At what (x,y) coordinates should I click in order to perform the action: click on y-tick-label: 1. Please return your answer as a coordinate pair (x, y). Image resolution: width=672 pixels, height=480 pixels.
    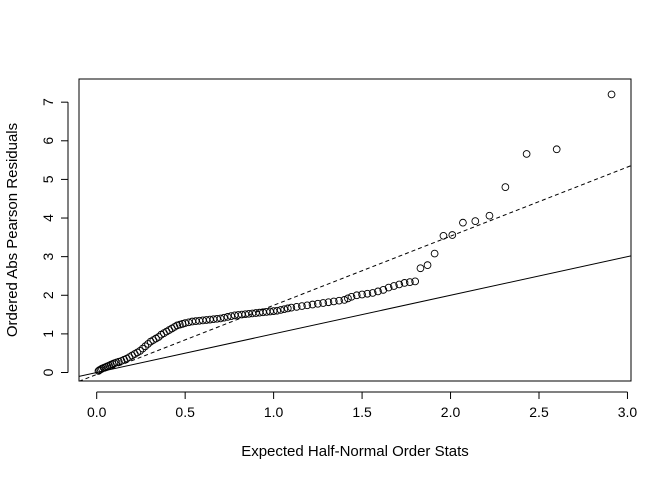
    Looking at the image, I should click on (48, 334).